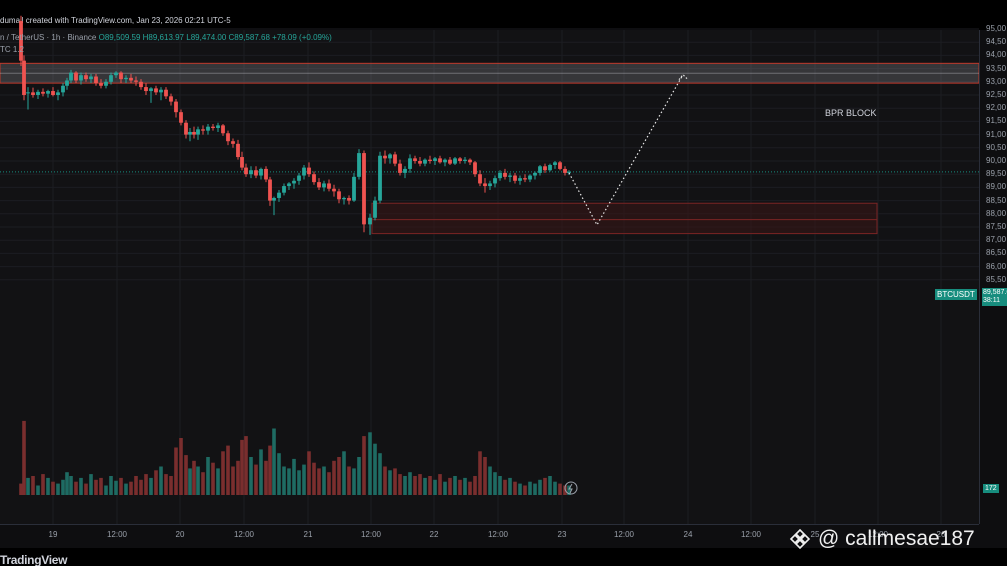 This screenshot has width=1007, height=566. I want to click on demand-zone, so click(624, 218).